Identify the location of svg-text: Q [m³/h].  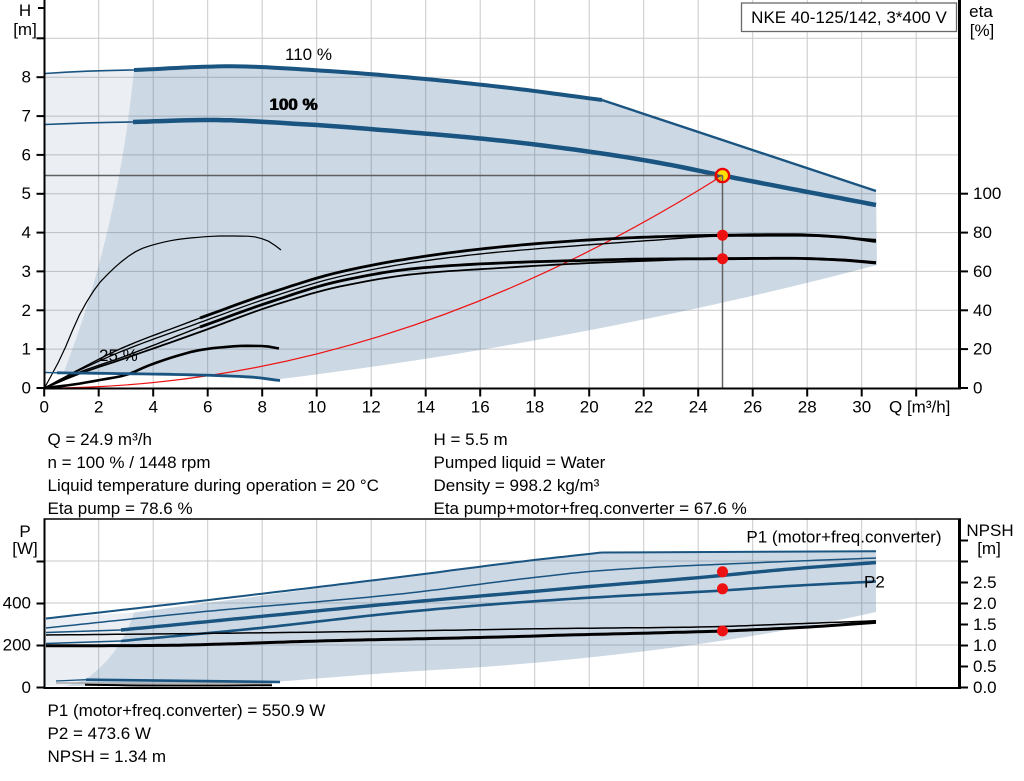
(919, 407).